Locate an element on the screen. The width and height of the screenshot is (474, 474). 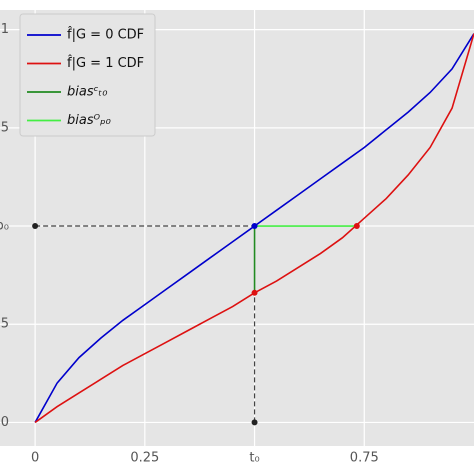
x-tick-label: 0 is located at coordinates (35, 458).